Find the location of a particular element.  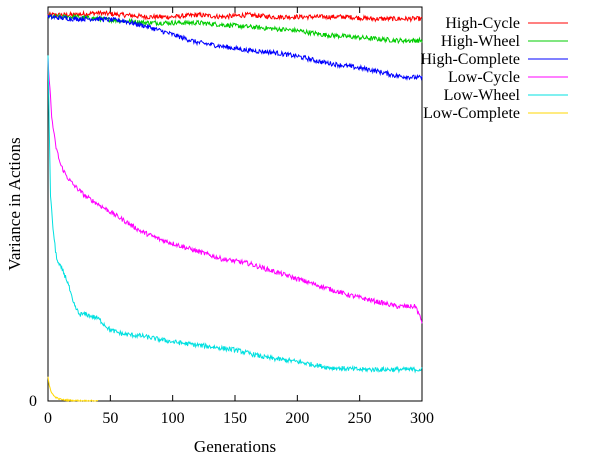

series-line-low-complete is located at coordinates (73, 389).